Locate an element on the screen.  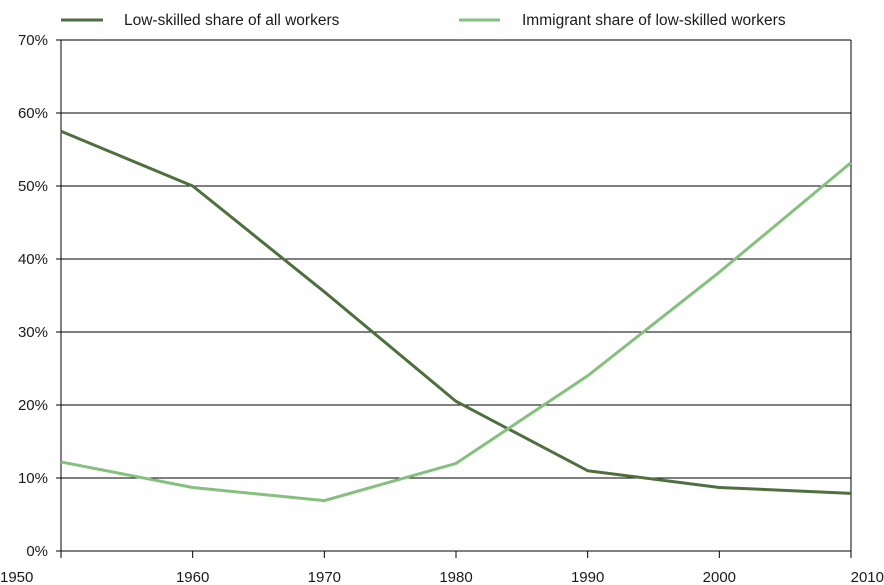
x-tick-label: 1990 is located at coordinates (587, 577).